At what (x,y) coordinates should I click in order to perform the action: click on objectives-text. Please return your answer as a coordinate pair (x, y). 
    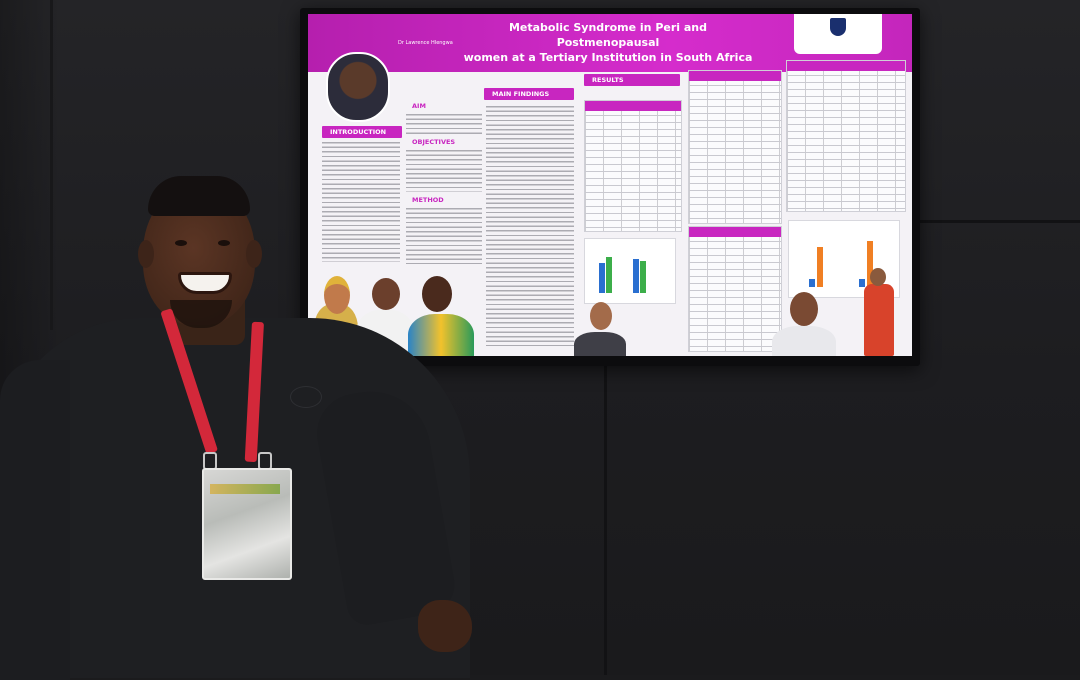
    Looking at the image, I should click on (444, 171).